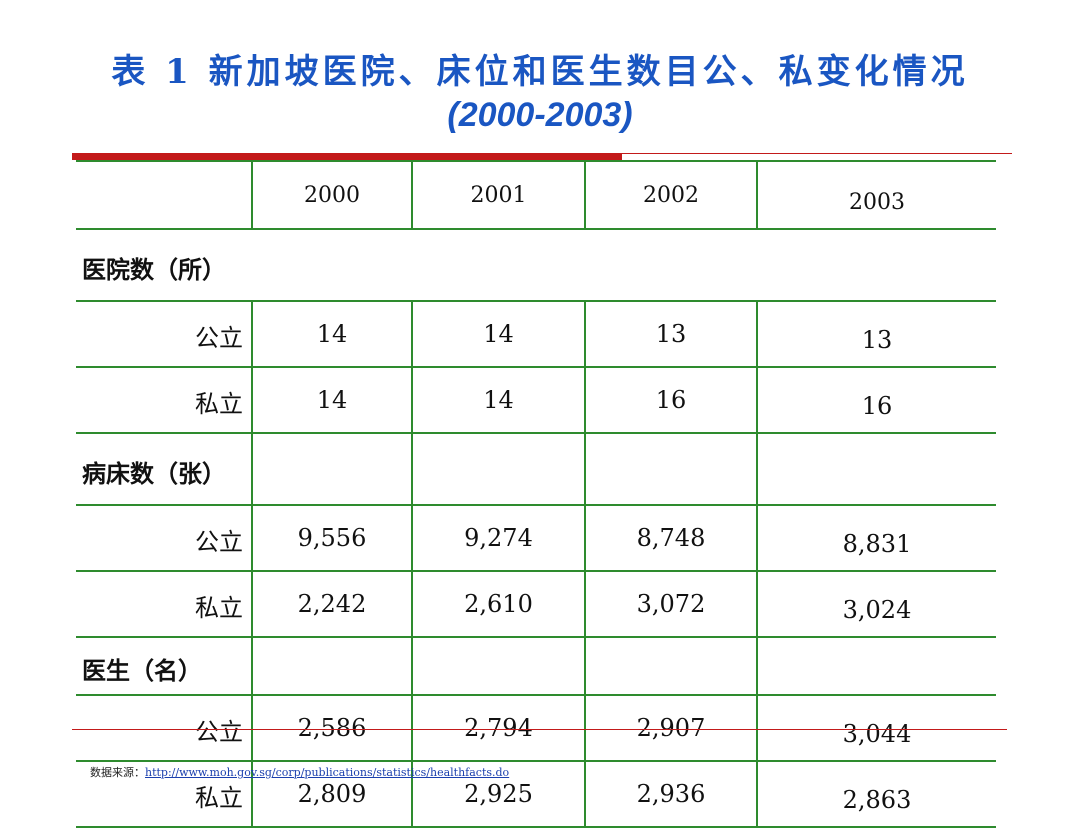 This screenshot has width=1080, height=828. I want to click on table-row: 公立 9,556 9,274 8,748 8,831, so click(536, 538).